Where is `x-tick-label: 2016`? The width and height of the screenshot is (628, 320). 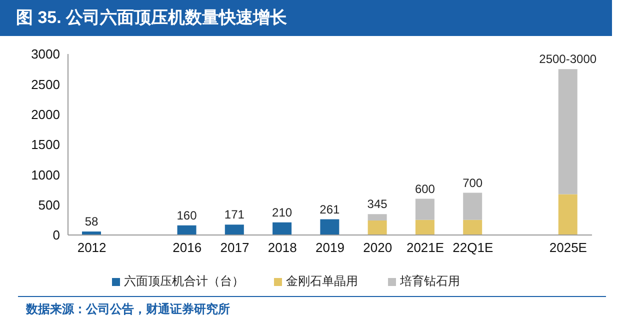
x-tick-label: 2016 is located at coordinates (187, 248).